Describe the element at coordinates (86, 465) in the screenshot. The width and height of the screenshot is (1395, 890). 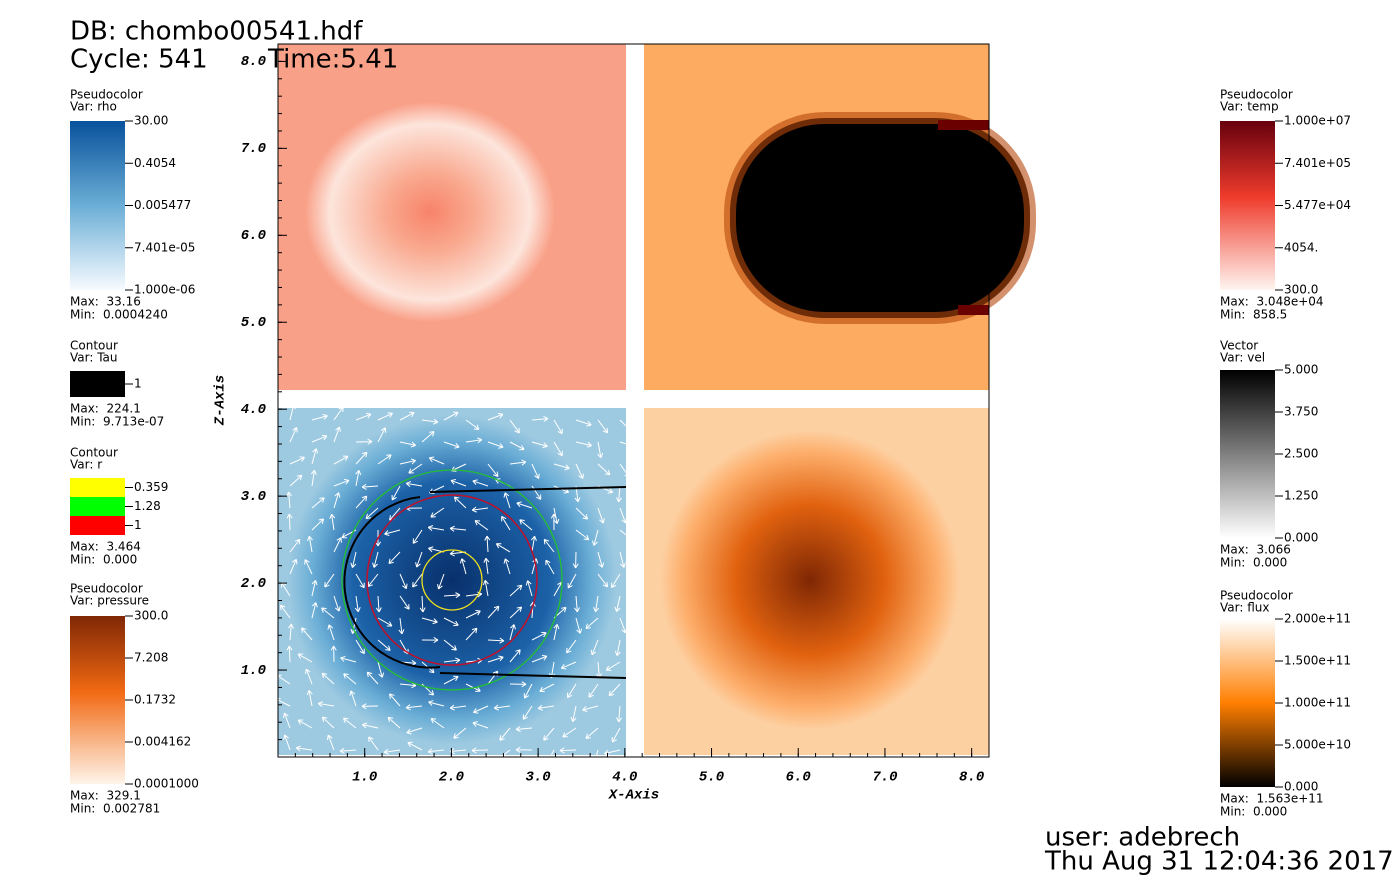
I see `legend-var: Var: r` at that location.